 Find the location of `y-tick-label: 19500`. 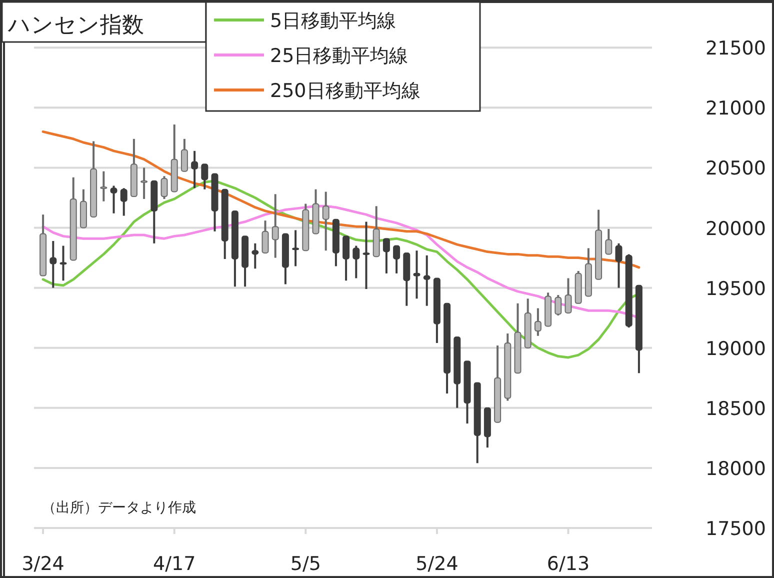

y-tick-label: 19500 is located at coordinates (736, 289).